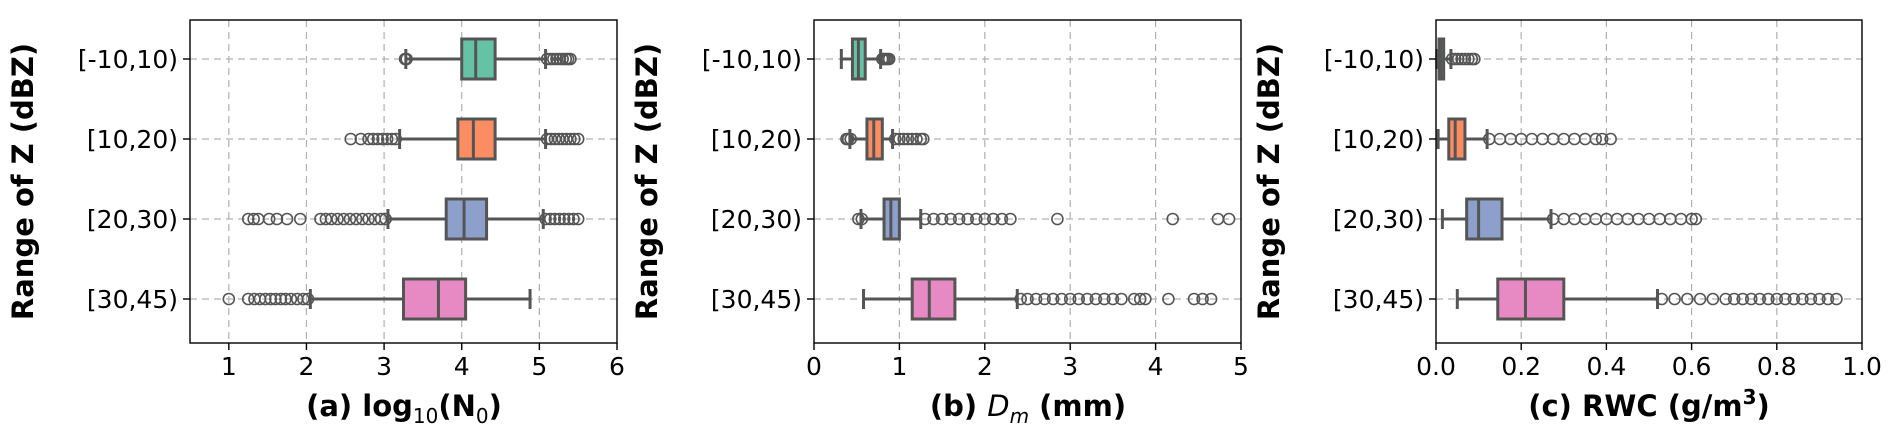 Image resolution: width=1892 pixels, height=441 pixels. What do you see at coordinates (307, 366) in the screenshot?
I see `x-tick-label: 2` at bounding box center [307, 366].